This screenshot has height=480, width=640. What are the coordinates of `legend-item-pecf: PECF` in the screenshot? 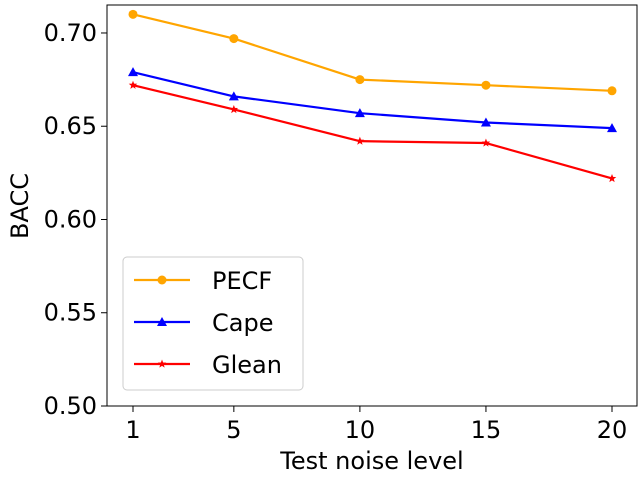 It's located at (203, 281).